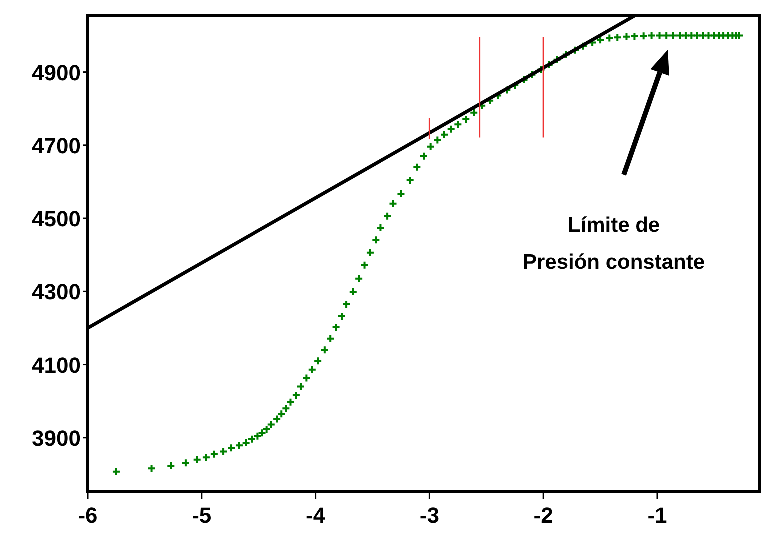 This screenshot has height=533, width=763. Describe the element at coordinates (544, 515) in the screenshot. I see `x-tick-label: -2` at that location.